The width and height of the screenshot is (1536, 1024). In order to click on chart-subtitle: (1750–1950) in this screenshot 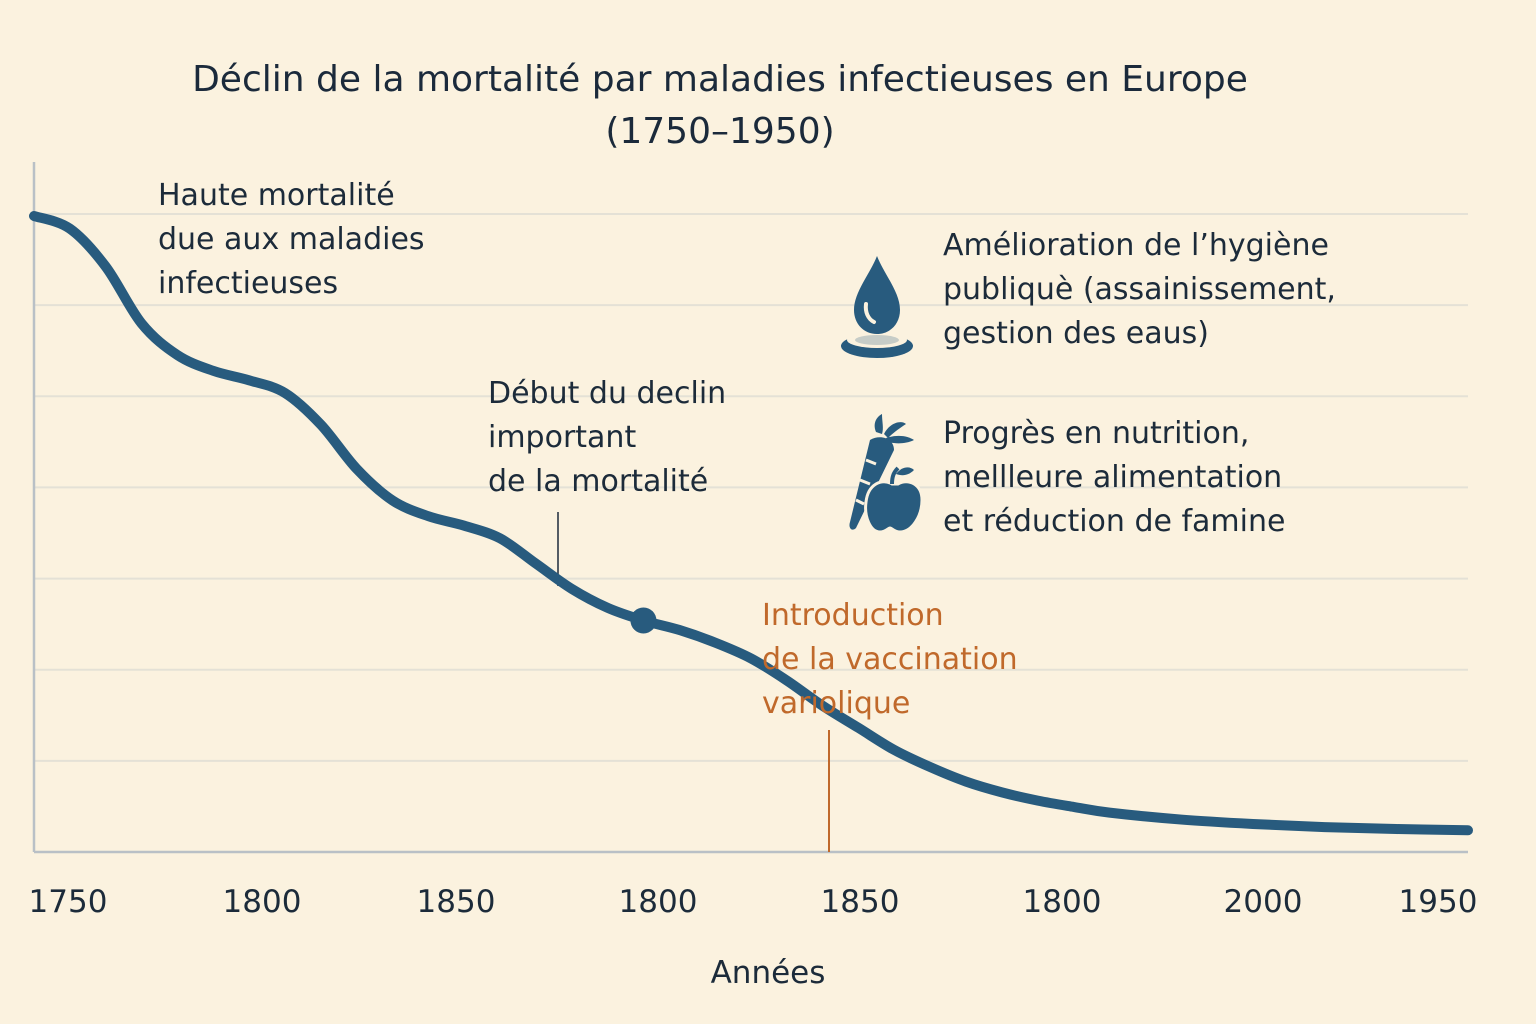, I will do `click(720, 131)`.